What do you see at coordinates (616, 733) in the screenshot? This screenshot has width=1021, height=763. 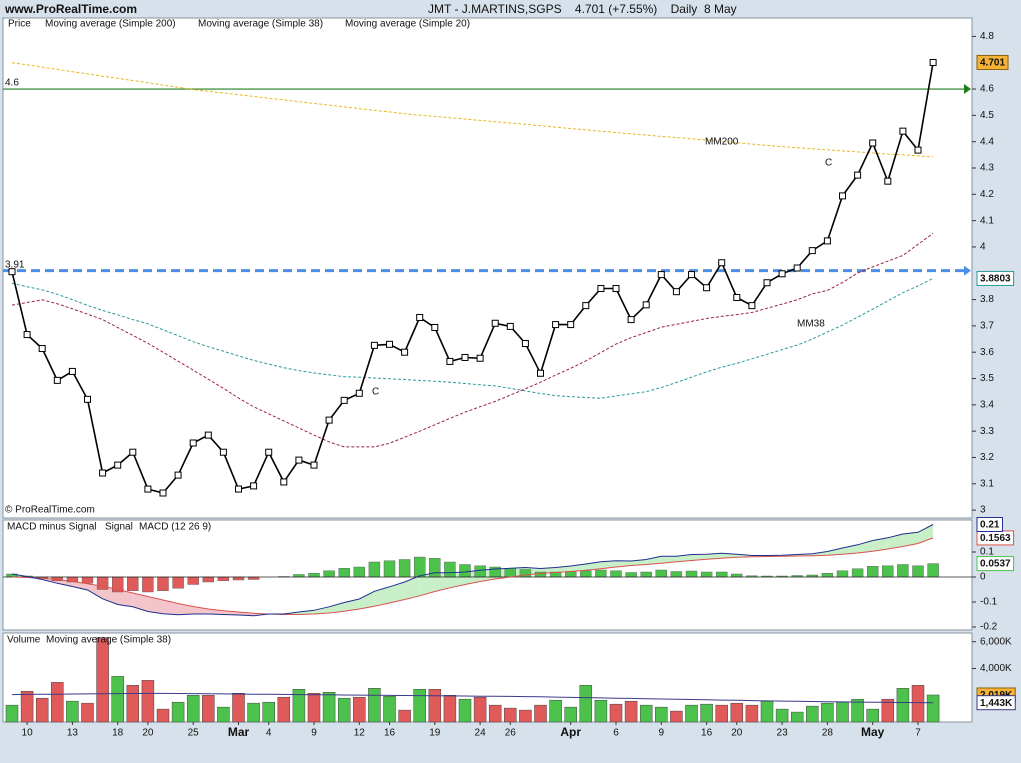 I see `x-tick-label: 6` at bounding box center [616, 733].